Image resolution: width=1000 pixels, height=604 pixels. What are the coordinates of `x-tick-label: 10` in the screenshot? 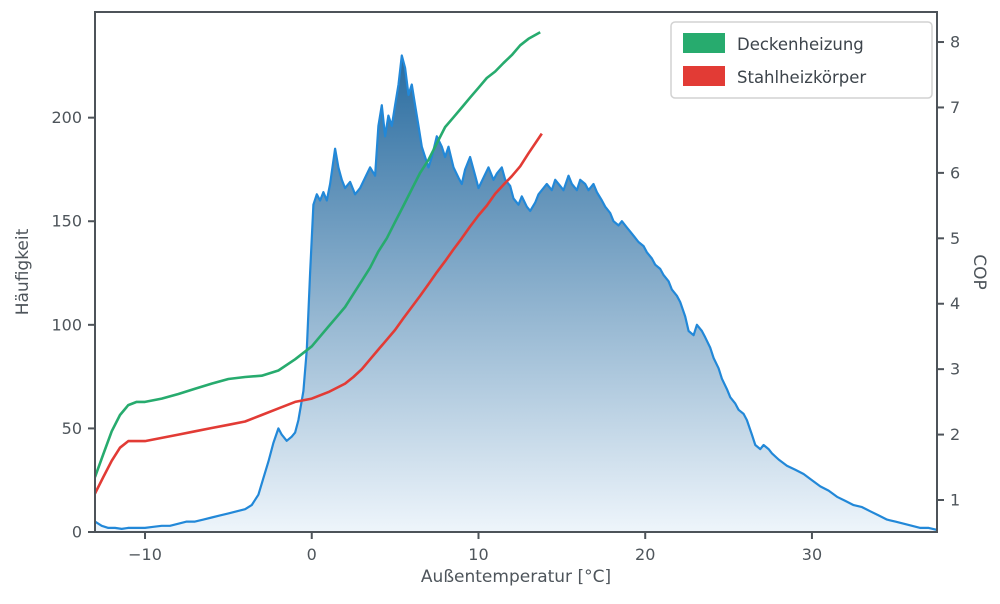 It's located at (478, 554).